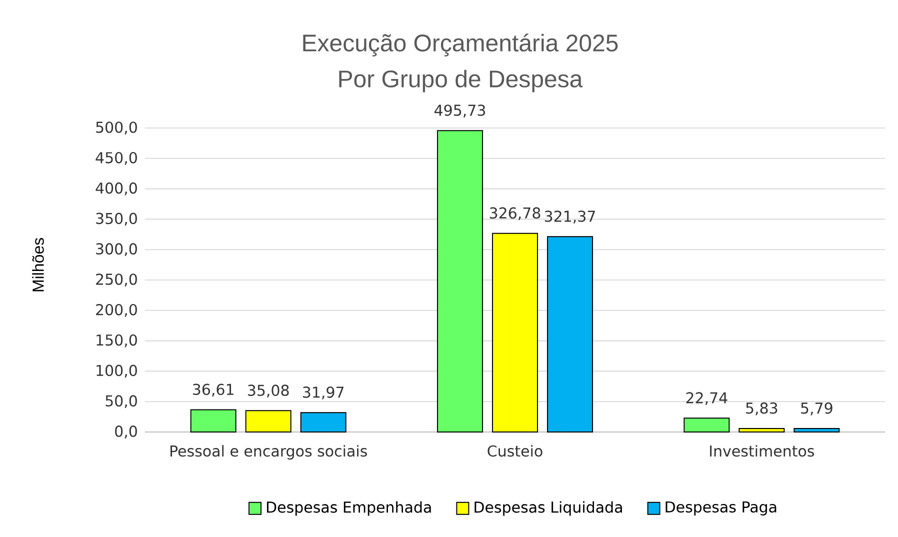 The width and height of the screenshot is (898, 537). Describe the element at coordinates (348, 508) in the screenshot. I see `legend-label: Despesas Empenhada` at that location.